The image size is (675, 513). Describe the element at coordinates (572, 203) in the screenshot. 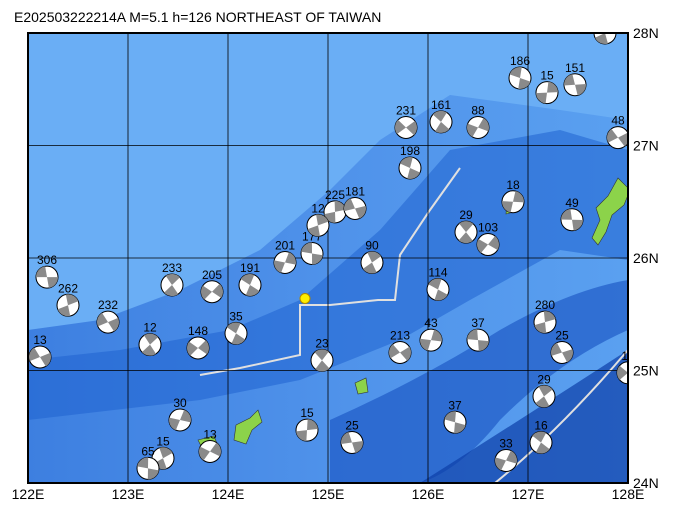

I see `depth-label: 49` at that location.